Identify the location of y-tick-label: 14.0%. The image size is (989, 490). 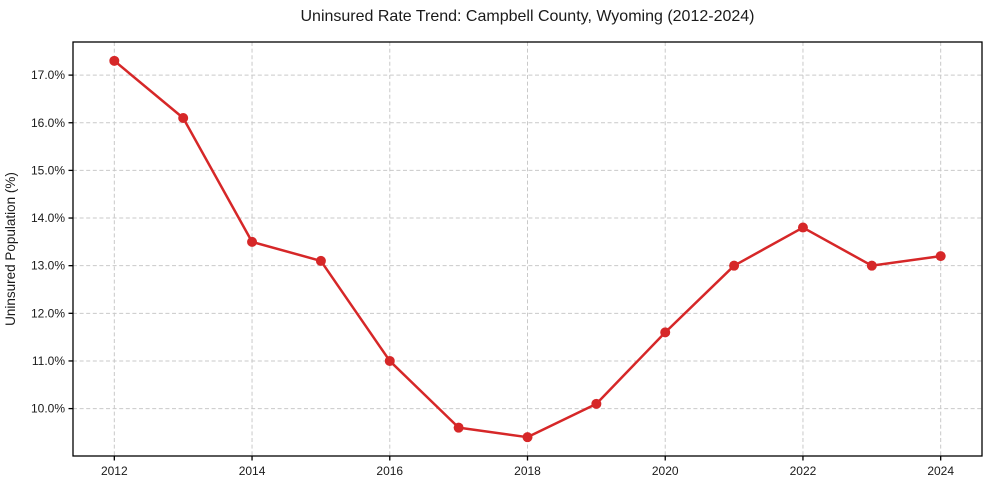
(48, 218).